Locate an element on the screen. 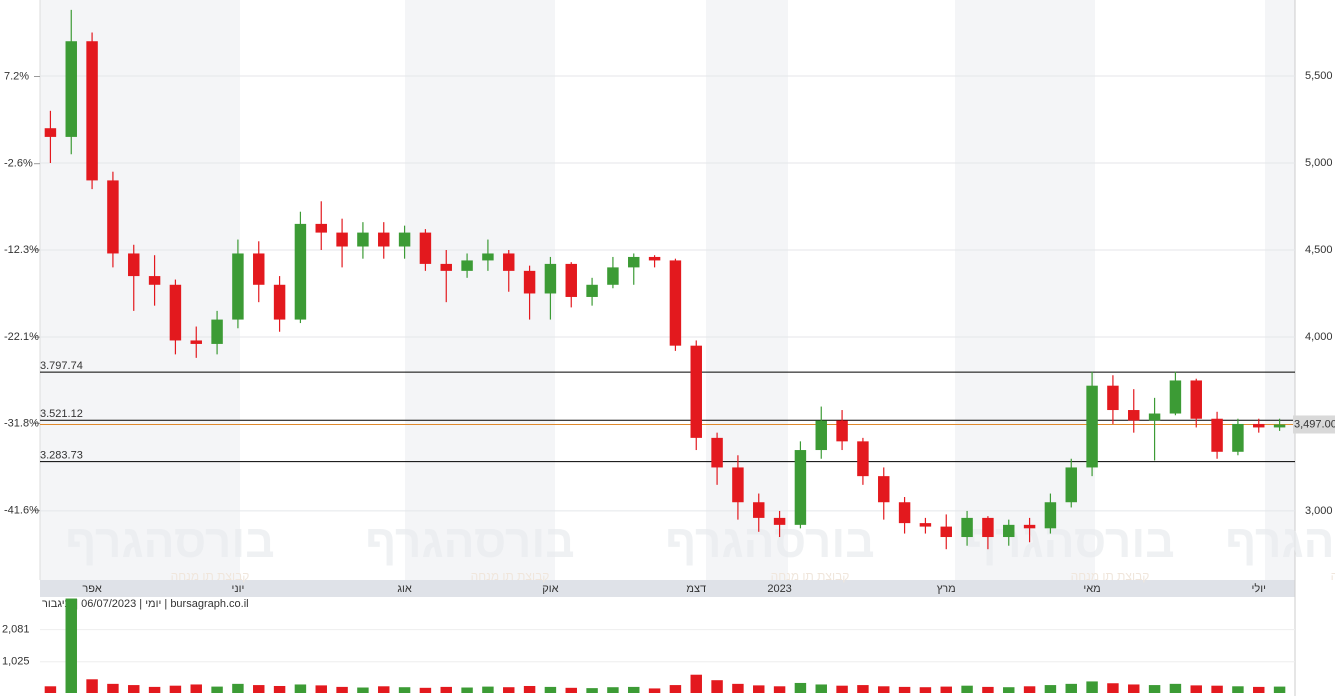 The image size is (1335, 696). volume-tick-label: 2,081 is located at coordinates (16, 629).